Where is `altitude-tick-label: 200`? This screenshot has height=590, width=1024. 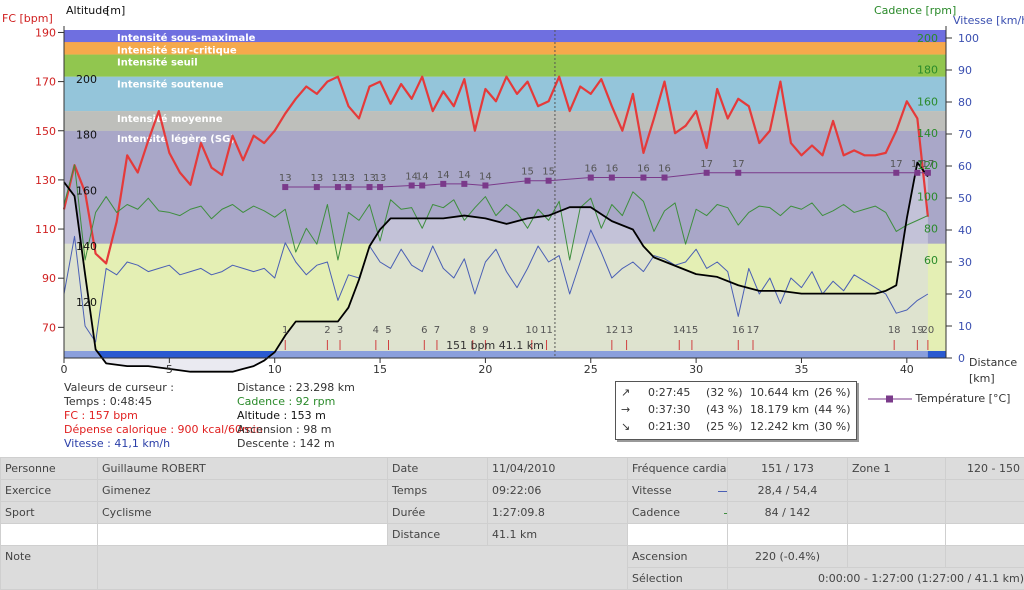 altitude-tick-label: 200 is located at coordinates (86, 79).